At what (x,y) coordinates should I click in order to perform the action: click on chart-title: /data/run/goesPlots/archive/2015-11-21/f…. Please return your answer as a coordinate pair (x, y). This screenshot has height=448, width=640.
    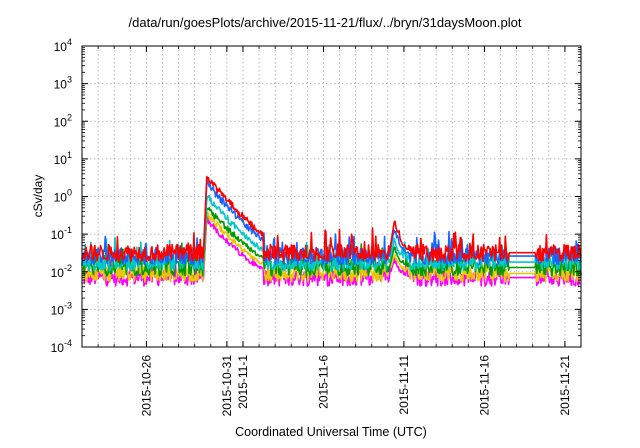
    Looking at the image, I should click on (325, 22).